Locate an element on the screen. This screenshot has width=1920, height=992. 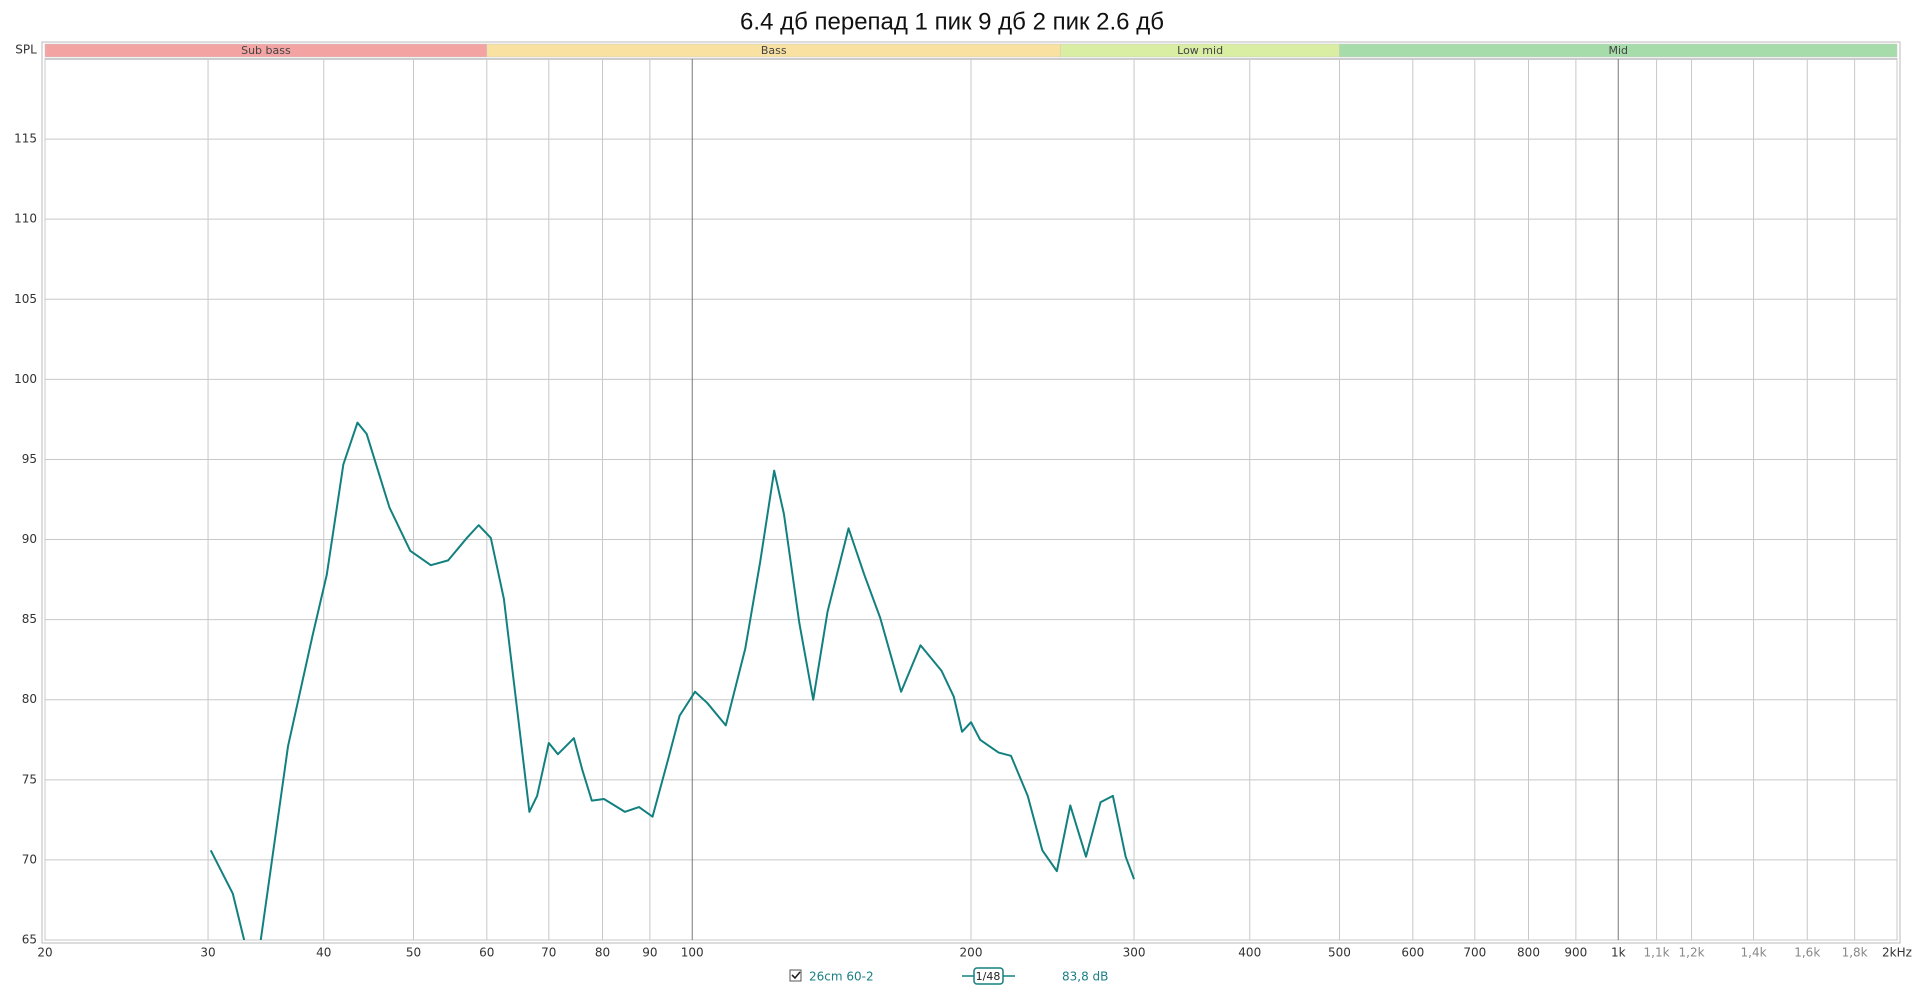
x-tick-label: 900 is located at coordinates (1575, 953).